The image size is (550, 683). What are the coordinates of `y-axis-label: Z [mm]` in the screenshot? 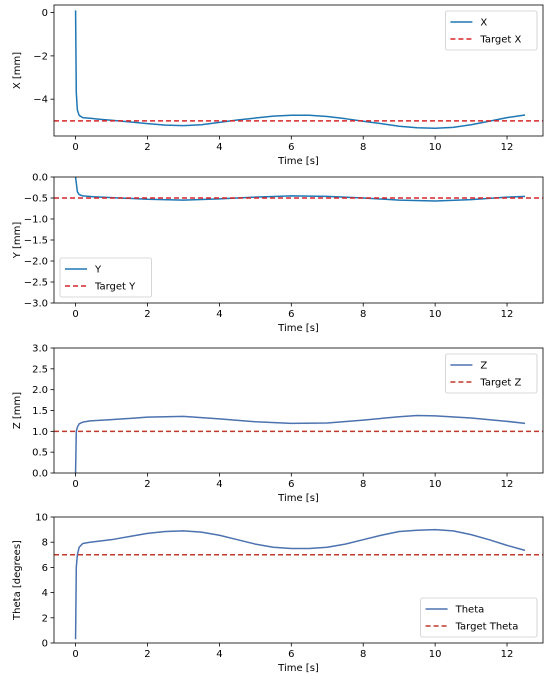 It's located at (17, 410).